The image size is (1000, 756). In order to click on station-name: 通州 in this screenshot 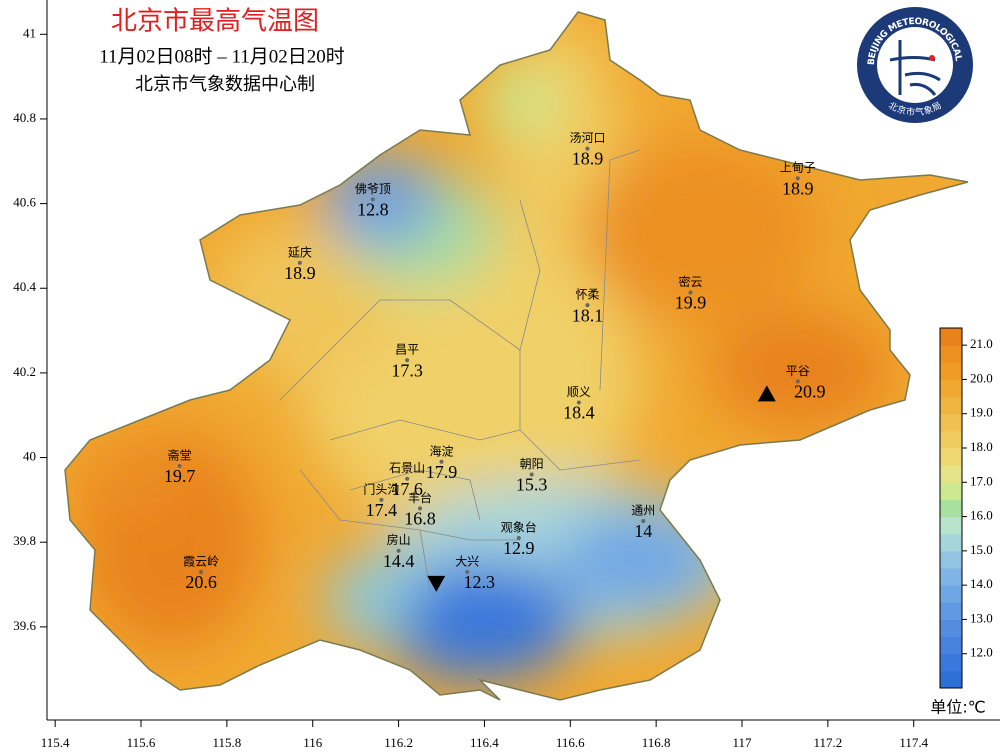, I will do `click(643, 511)`.